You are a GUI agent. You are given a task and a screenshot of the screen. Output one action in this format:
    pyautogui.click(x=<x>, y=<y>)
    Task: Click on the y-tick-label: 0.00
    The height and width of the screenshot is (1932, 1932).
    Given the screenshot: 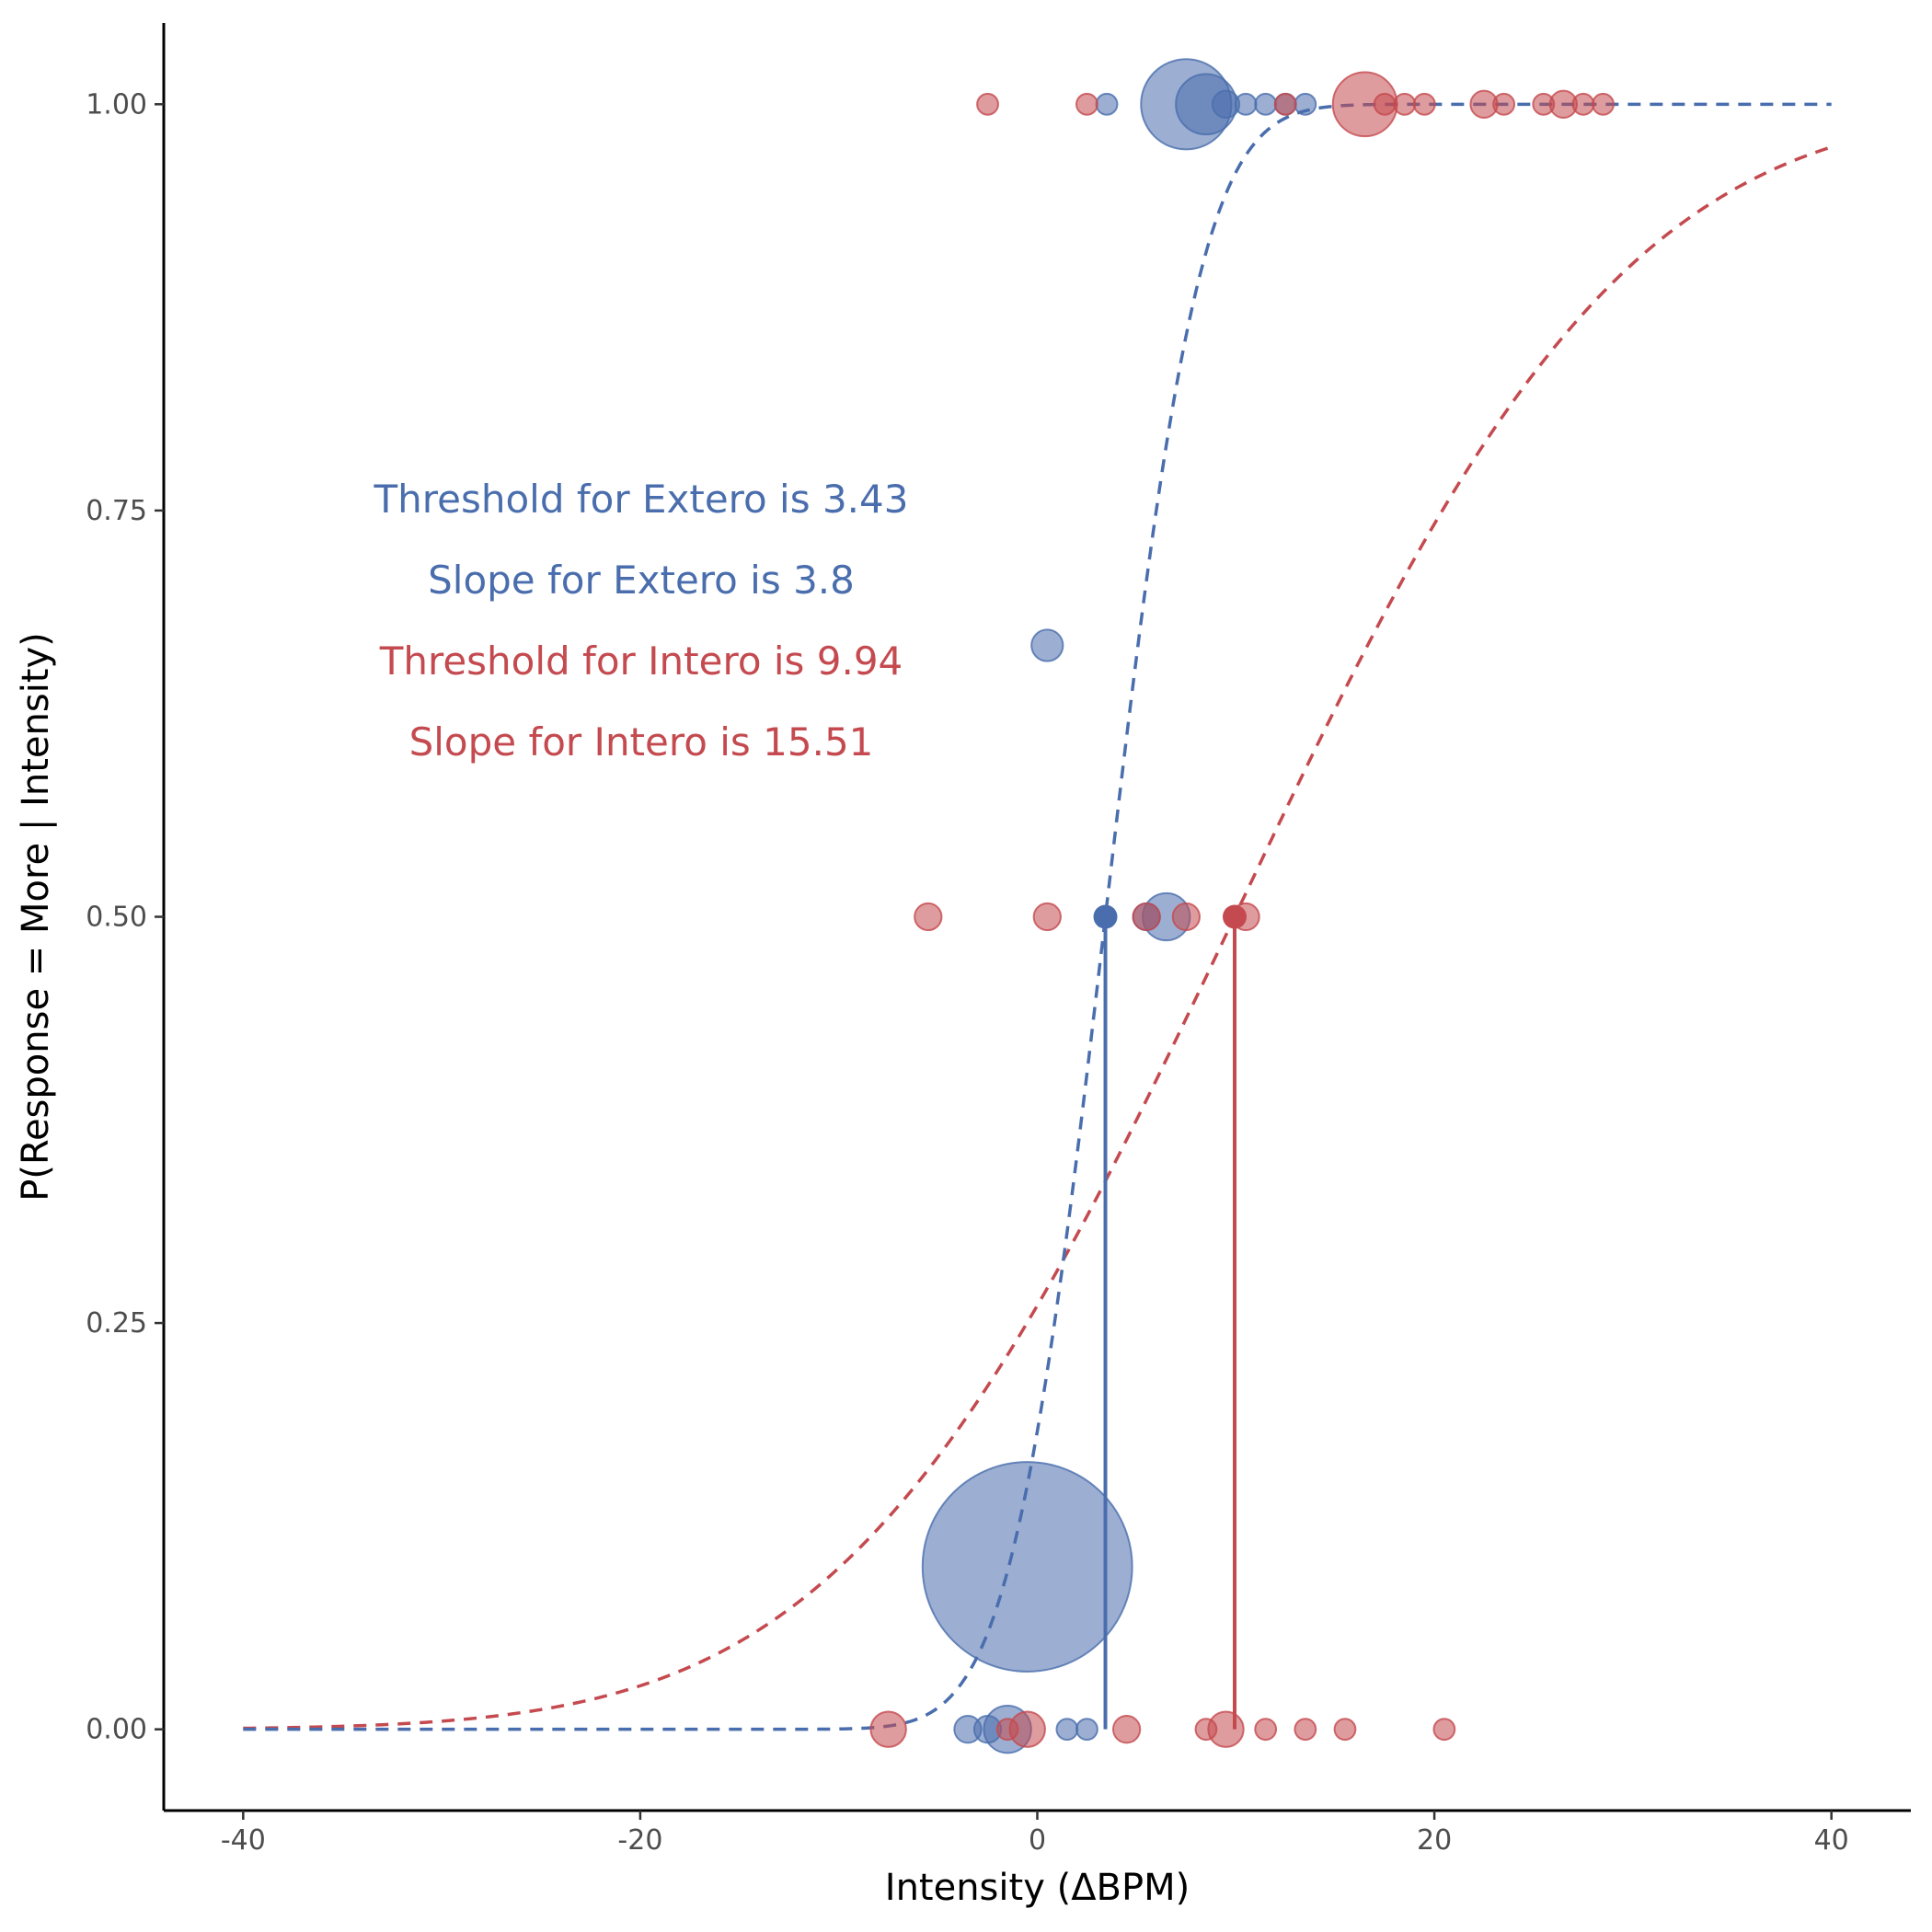 What is the action you would take?
    pyautogui.click(x=116, y=1730)
    